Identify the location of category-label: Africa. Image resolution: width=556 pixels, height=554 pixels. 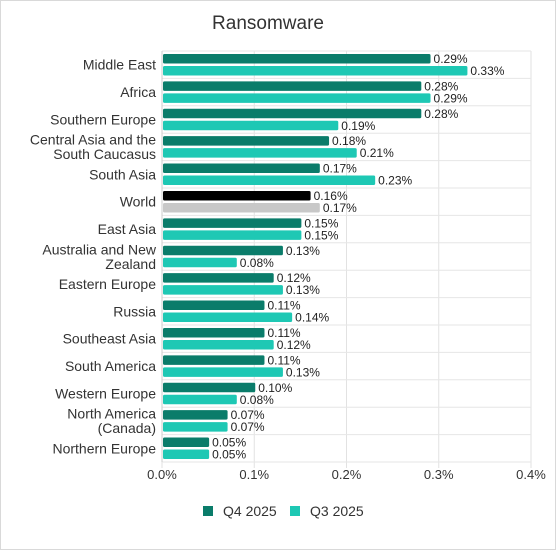
(138, 92).